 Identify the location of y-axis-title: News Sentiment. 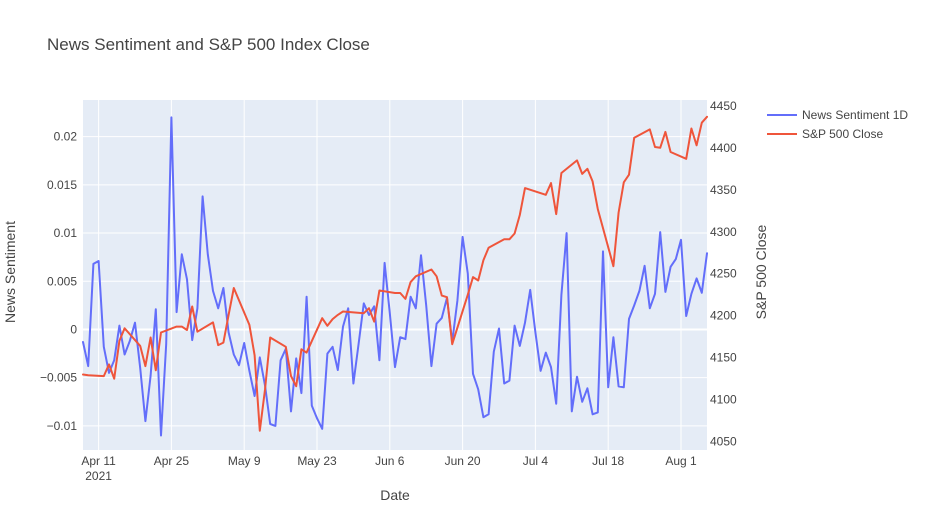
(10, 272).